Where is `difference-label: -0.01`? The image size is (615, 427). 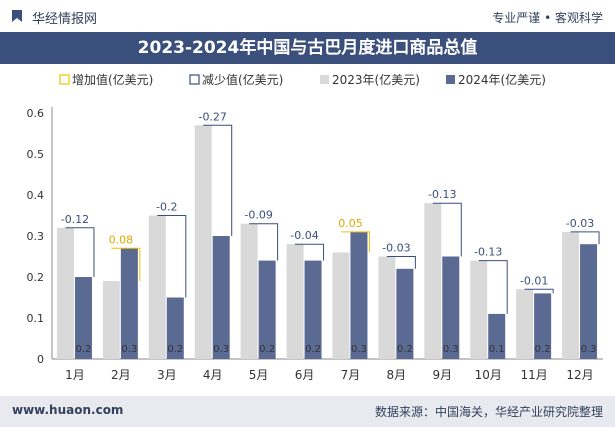 difference-label: -0.01 is located at coordinates (534, 280).